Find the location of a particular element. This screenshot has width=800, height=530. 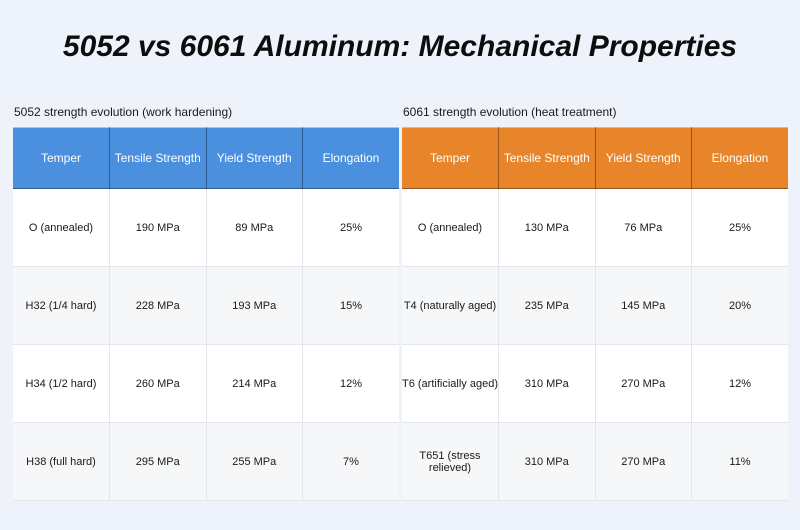

cell-elongation: 20% is located at coordinates (739, 305).